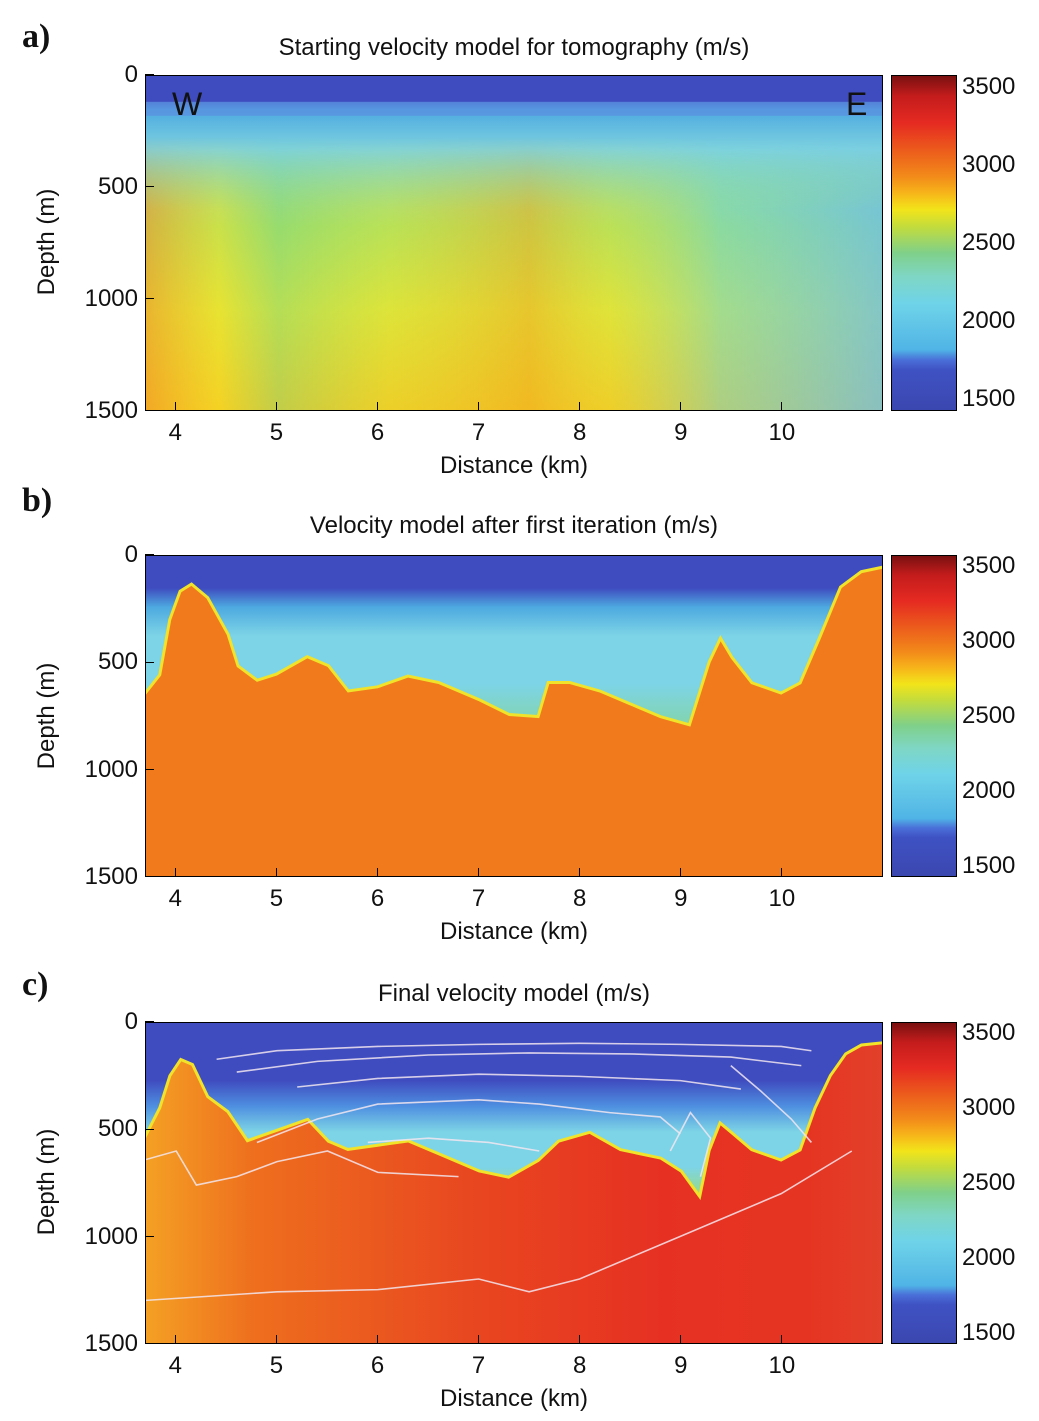 The height and width of the screenshot is (1421, 1039). What do you see at coordinates (514, 993) in the screenshot?
I see `chart-title: Final velocity model (m/s)` at bounding box center [514, 993].